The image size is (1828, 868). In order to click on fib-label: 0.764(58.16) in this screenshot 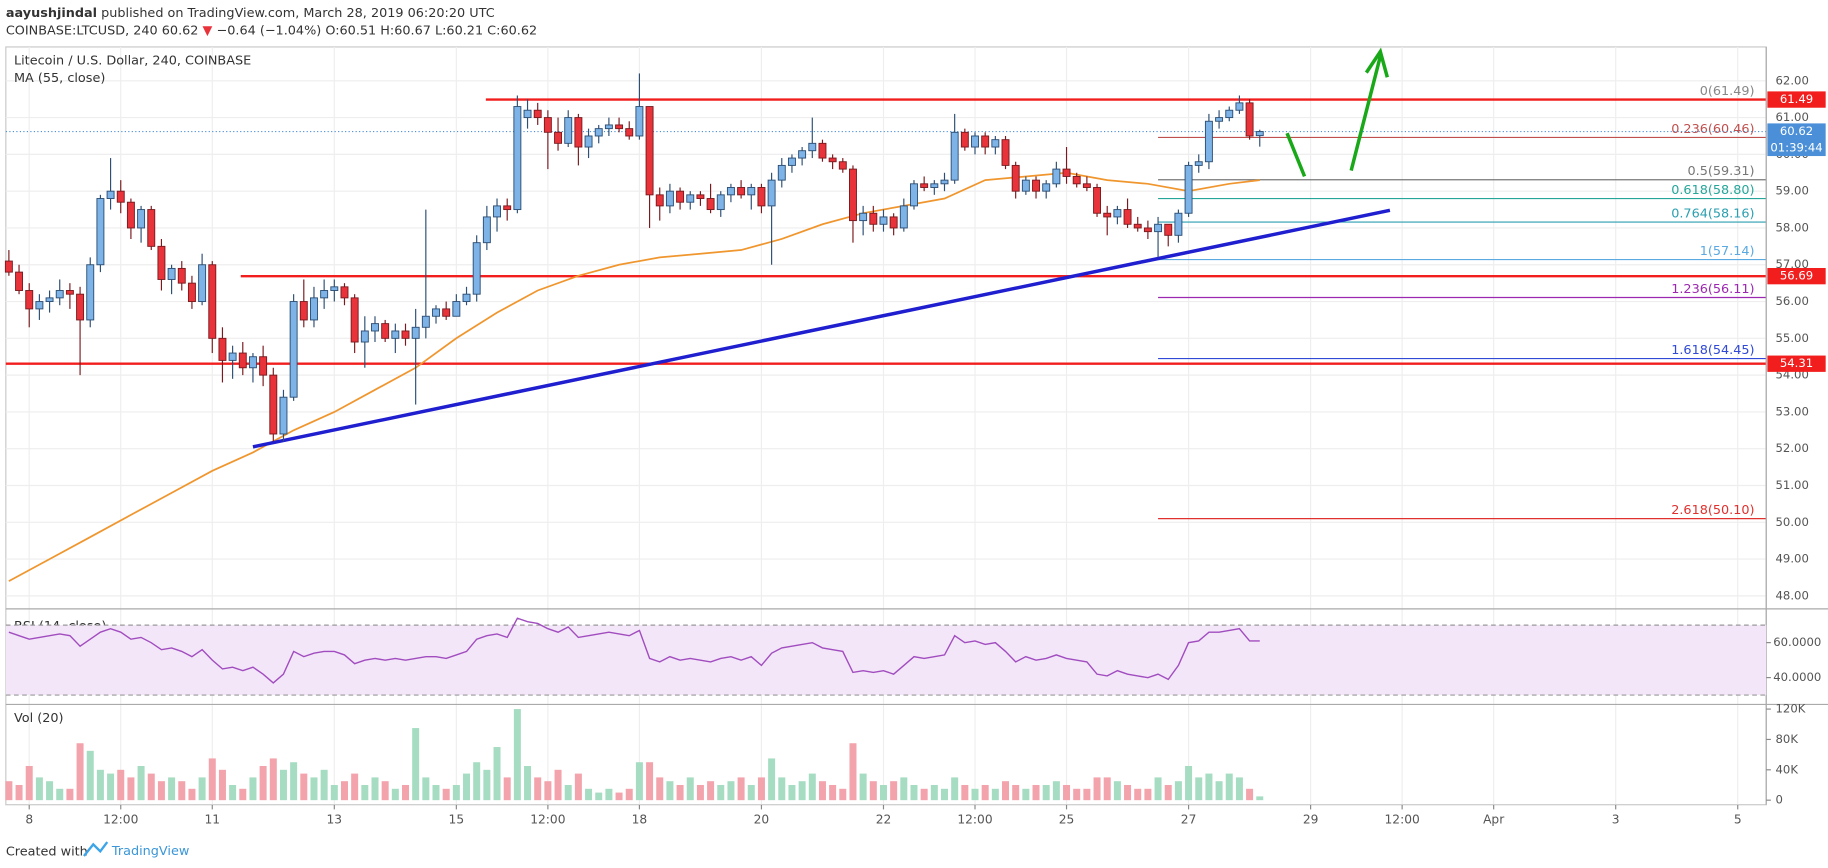, I will do `click(1712, 213)`.